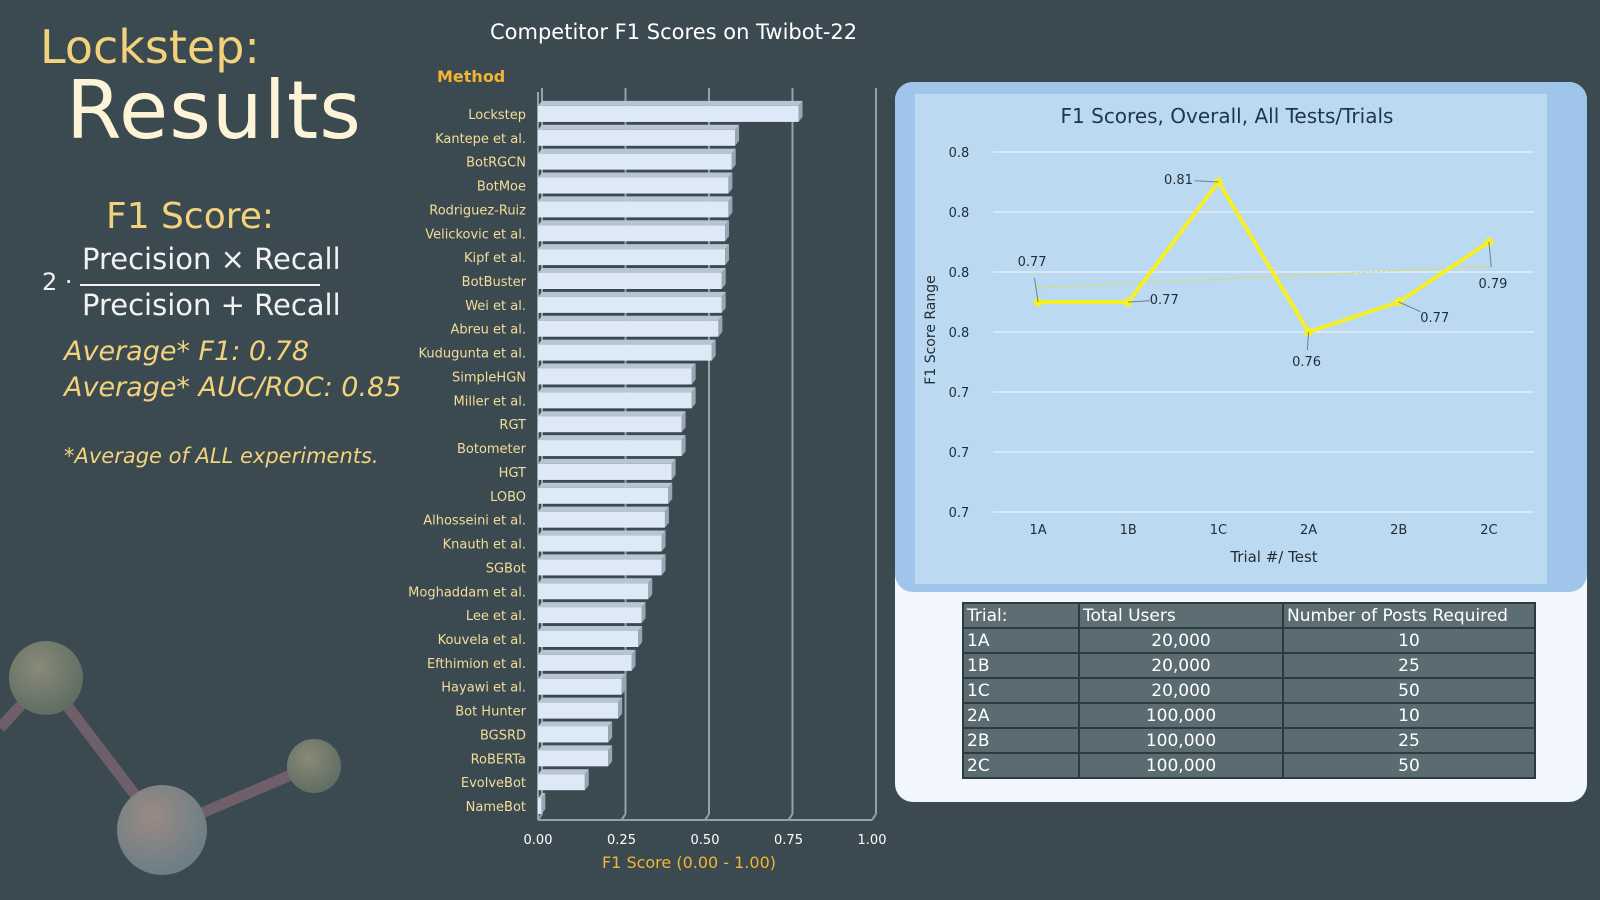 Image resolution: width=1600 pixels, height=900 pixels. What do you see at coordinates (1021, 665) in the screenshot?
I see `table-cell-trial: 1B` at bounding box center [1021, 665].